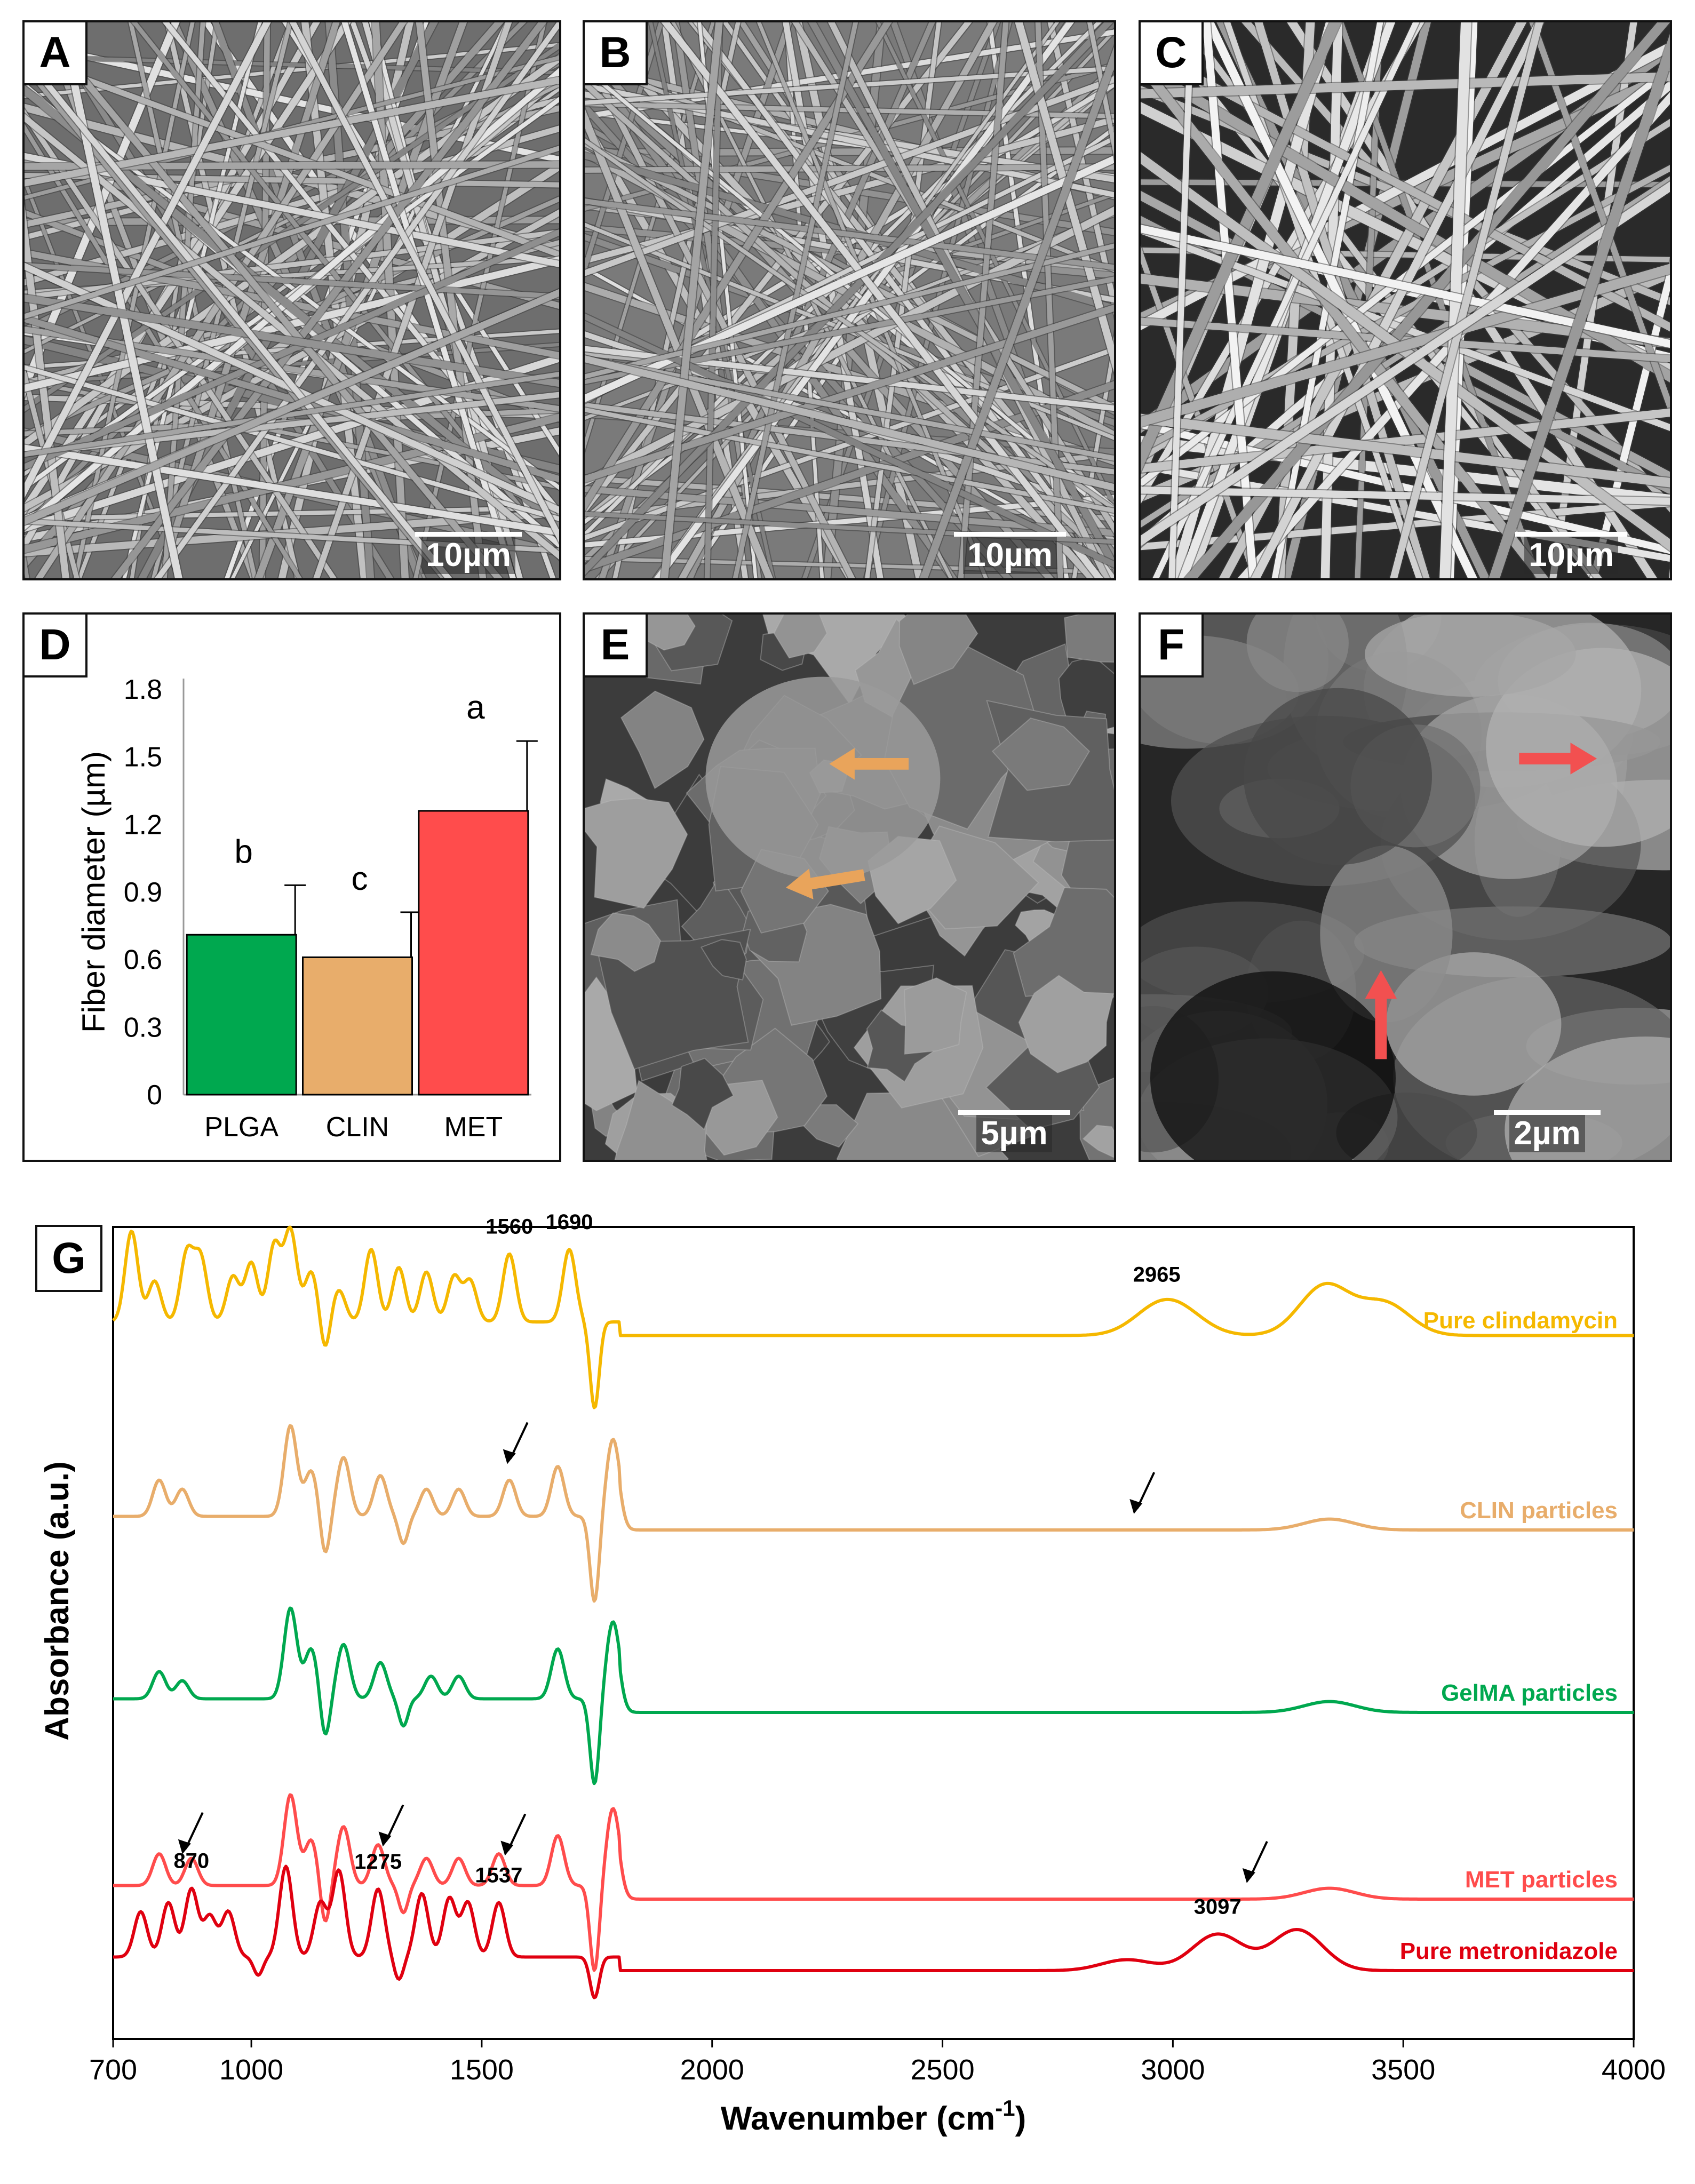  Describe the element at coordinates (1010, 555) in the screenshot. I see `scale-label-b: 10µm` at that location.